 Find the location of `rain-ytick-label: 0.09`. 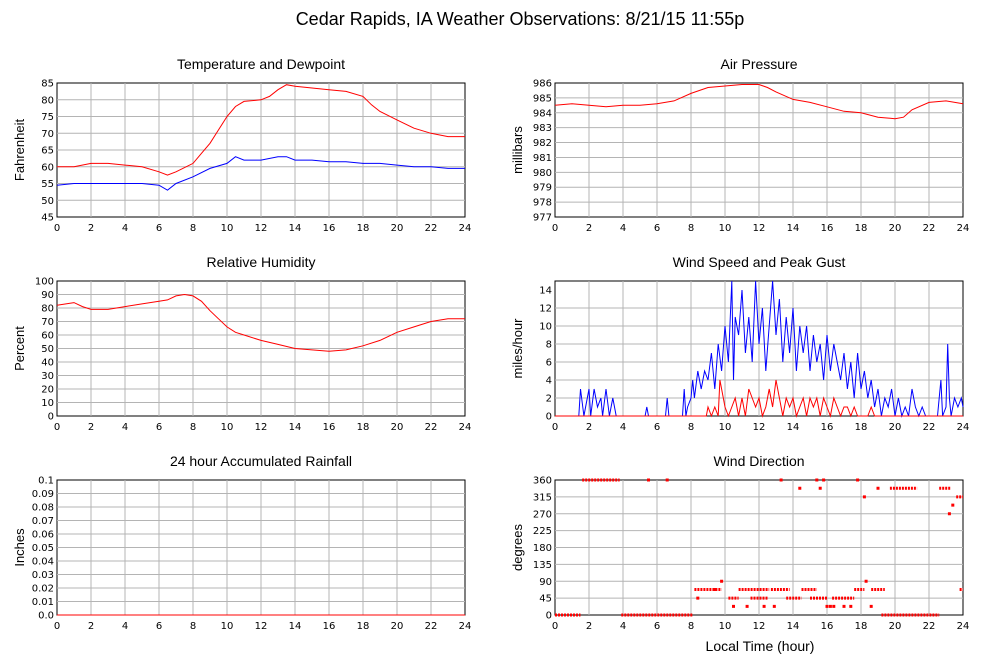

rain-ytick-label: 0.09 is located at coordinates (43, 494).